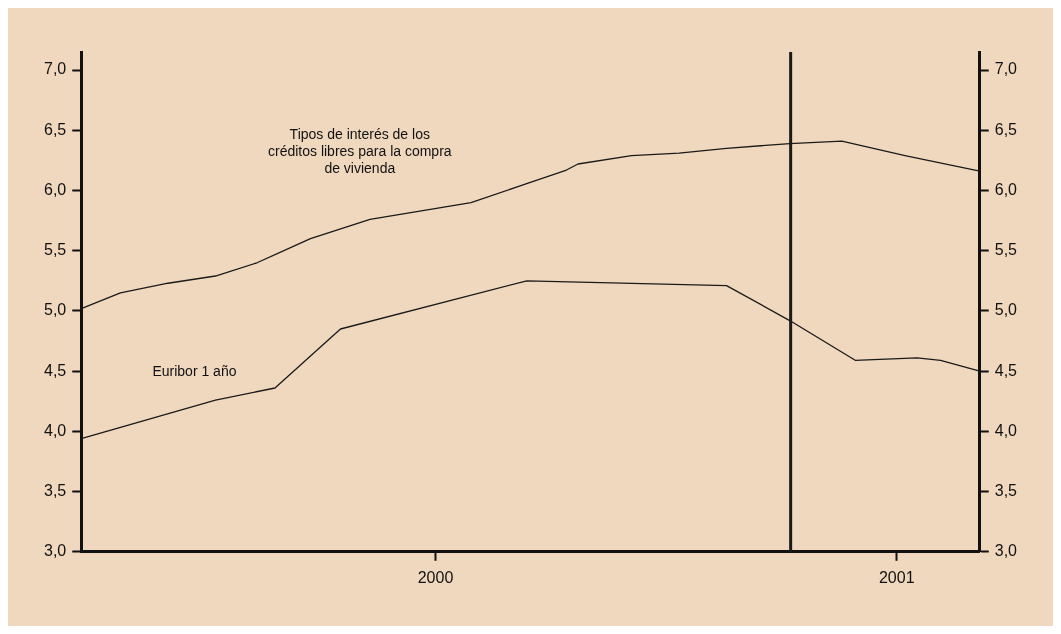 The image size is (1061, 634). What do you see at coordinates (435, 577) in the screenshot?
I see `x-tick-label: 2000` at bounding box center [435, 577].